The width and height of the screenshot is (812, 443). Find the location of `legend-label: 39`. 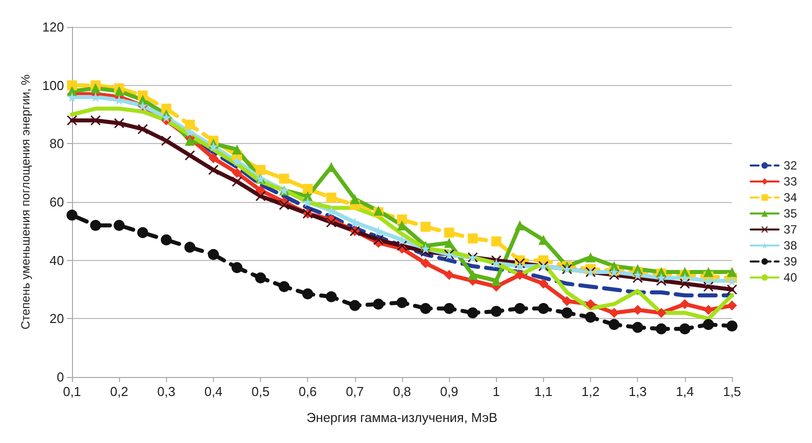

legend-label: 39 is located at coordinates (791, 261).